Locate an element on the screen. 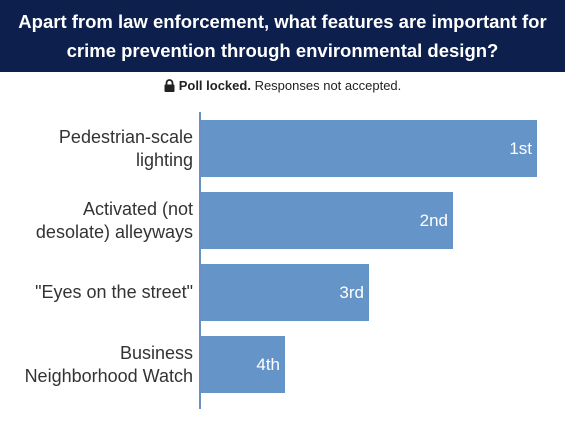 Image resolution: width=565 pixels, height=423 pixels. category-label: "Eyes on the street" is located at coordinates (114, 292).